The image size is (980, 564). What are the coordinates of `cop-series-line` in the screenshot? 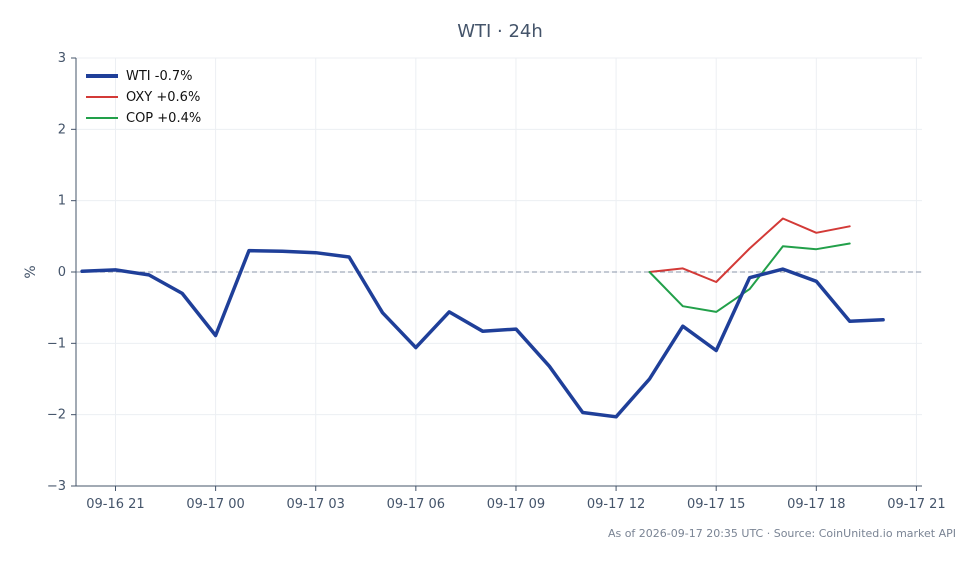 It's located at (749, 277).